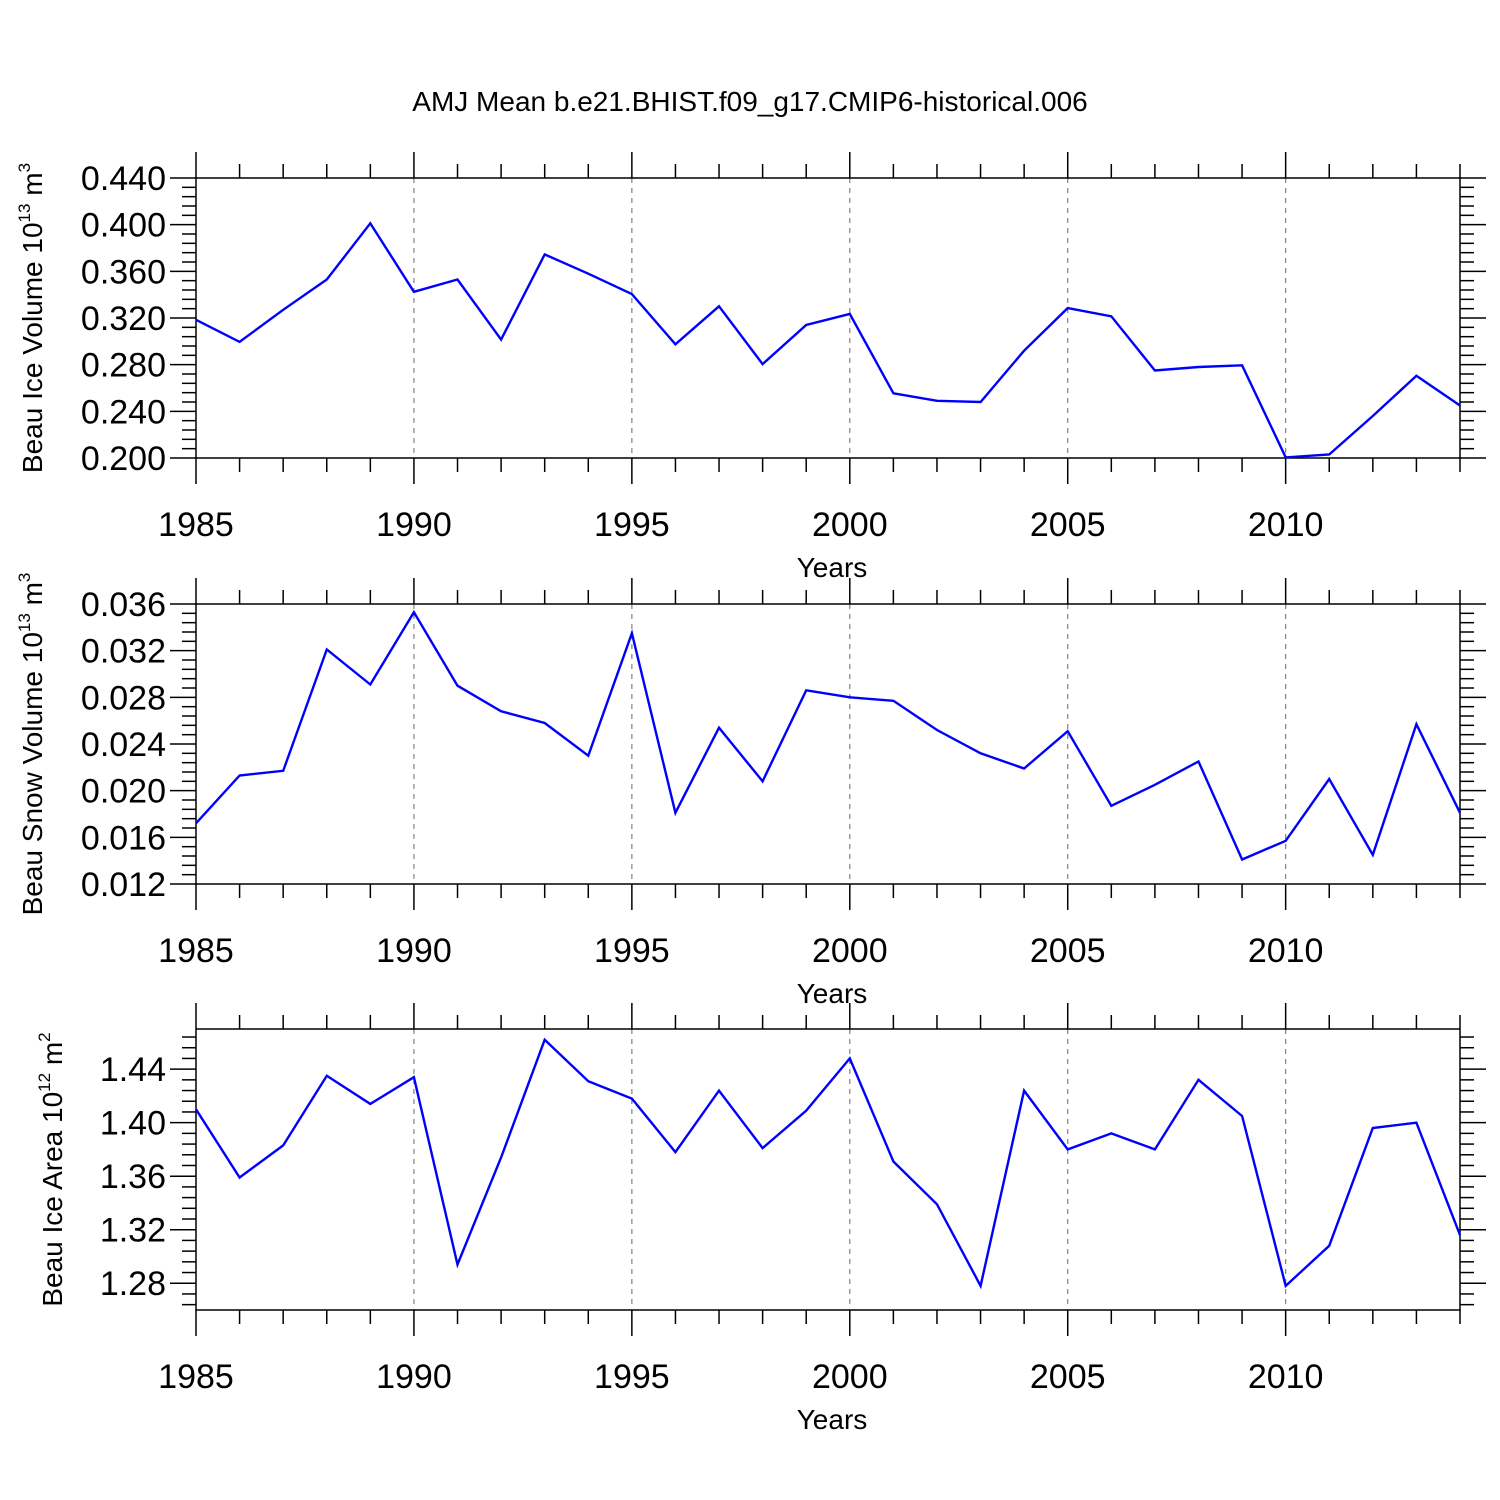 The width and height of the screenshot is (1500, 1500). Describe the element at coordinates (32, 347) in the screenshot. I see `y-axis-title-text: Beau Ice Volume 10` at that location.